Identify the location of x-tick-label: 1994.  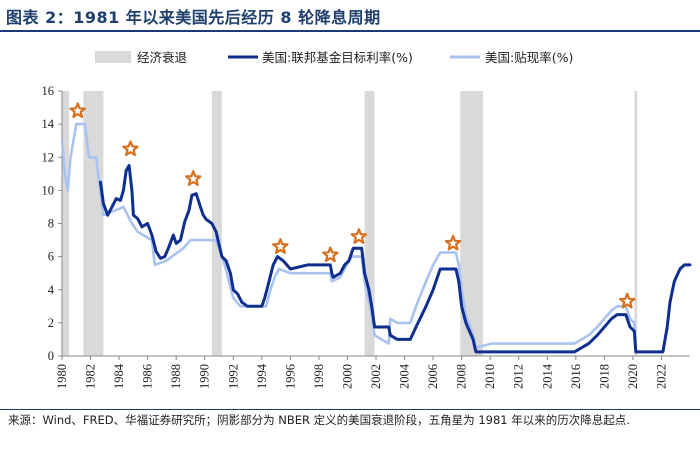
(262, 376).